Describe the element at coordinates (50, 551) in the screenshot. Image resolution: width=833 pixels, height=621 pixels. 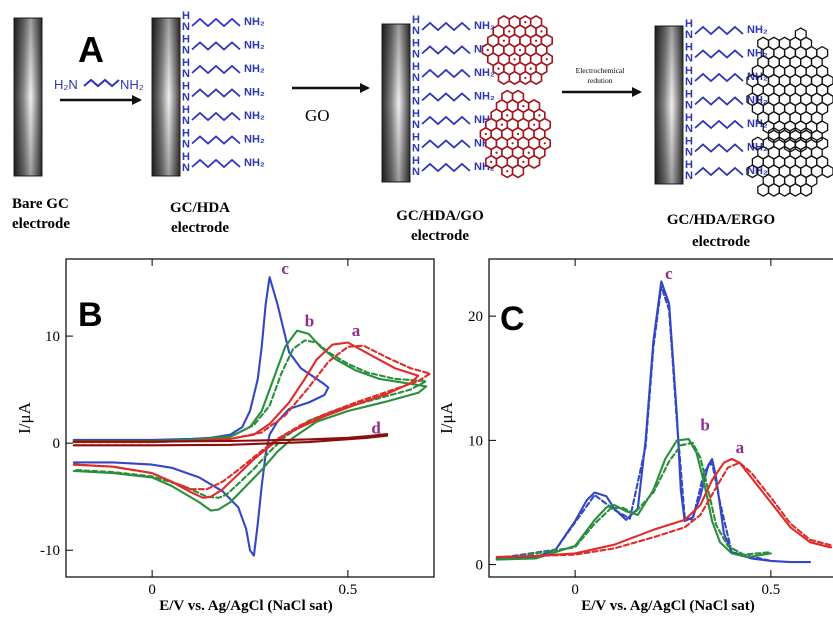
I see `y-tick-label: -10` at that location.